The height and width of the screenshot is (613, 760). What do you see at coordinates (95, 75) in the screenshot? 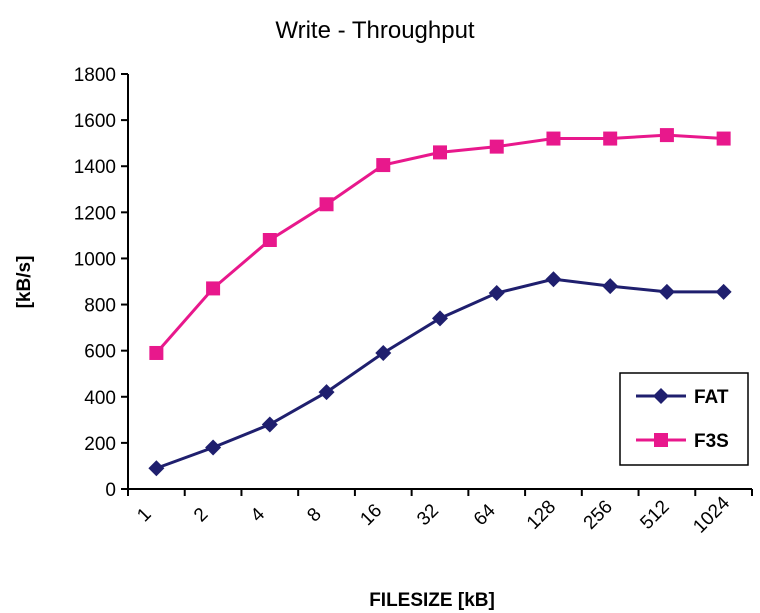
I see `y-tick-label: 1800` at bounding box center [95, 75].